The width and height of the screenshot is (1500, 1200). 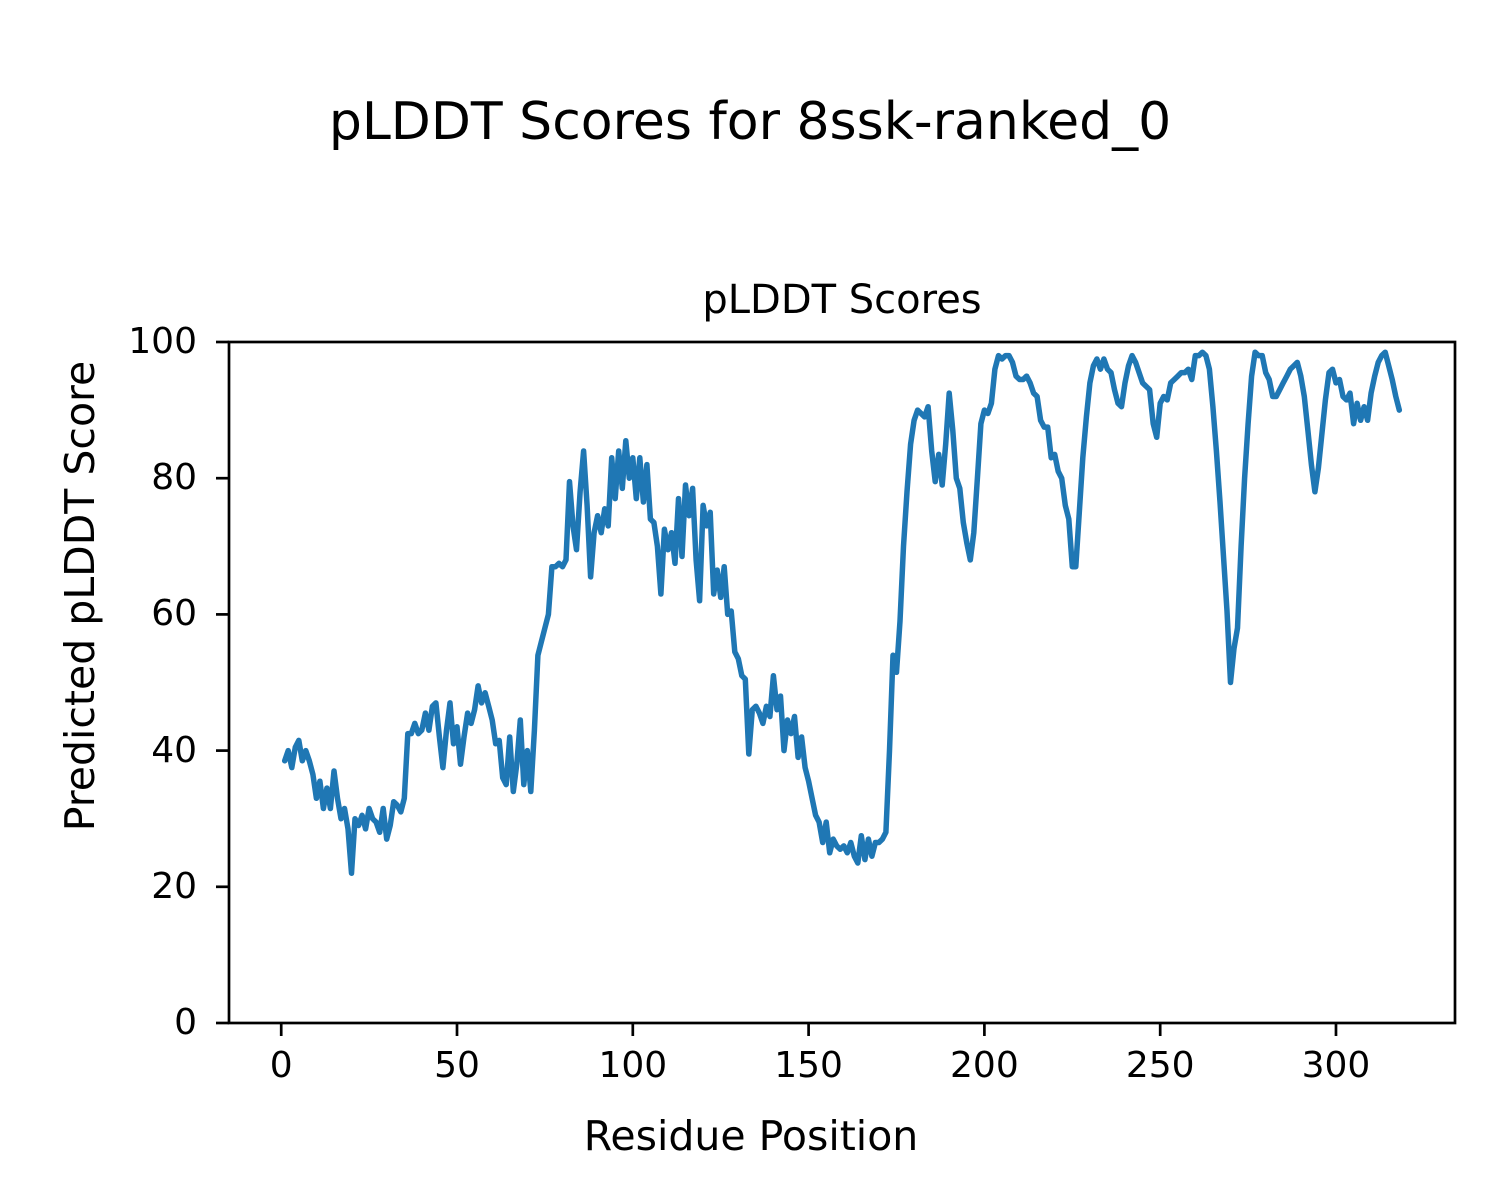 What do you see at coordinates (162, 342) in the screenshot?
I see `y-tick-label: 100` at bounding box center [162, 342].